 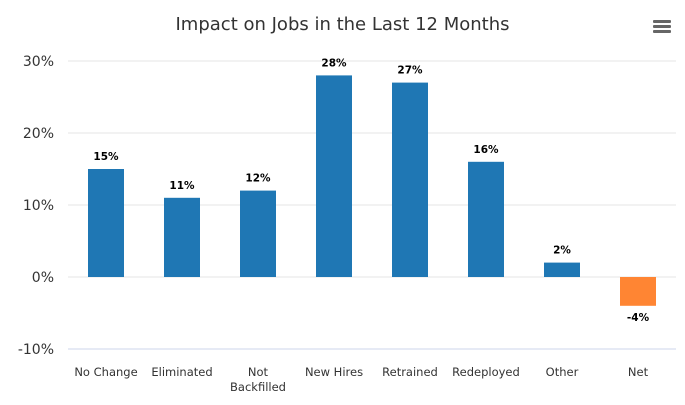 I want to click on x-tick-label: Retrained, so click(x=410, y=372).